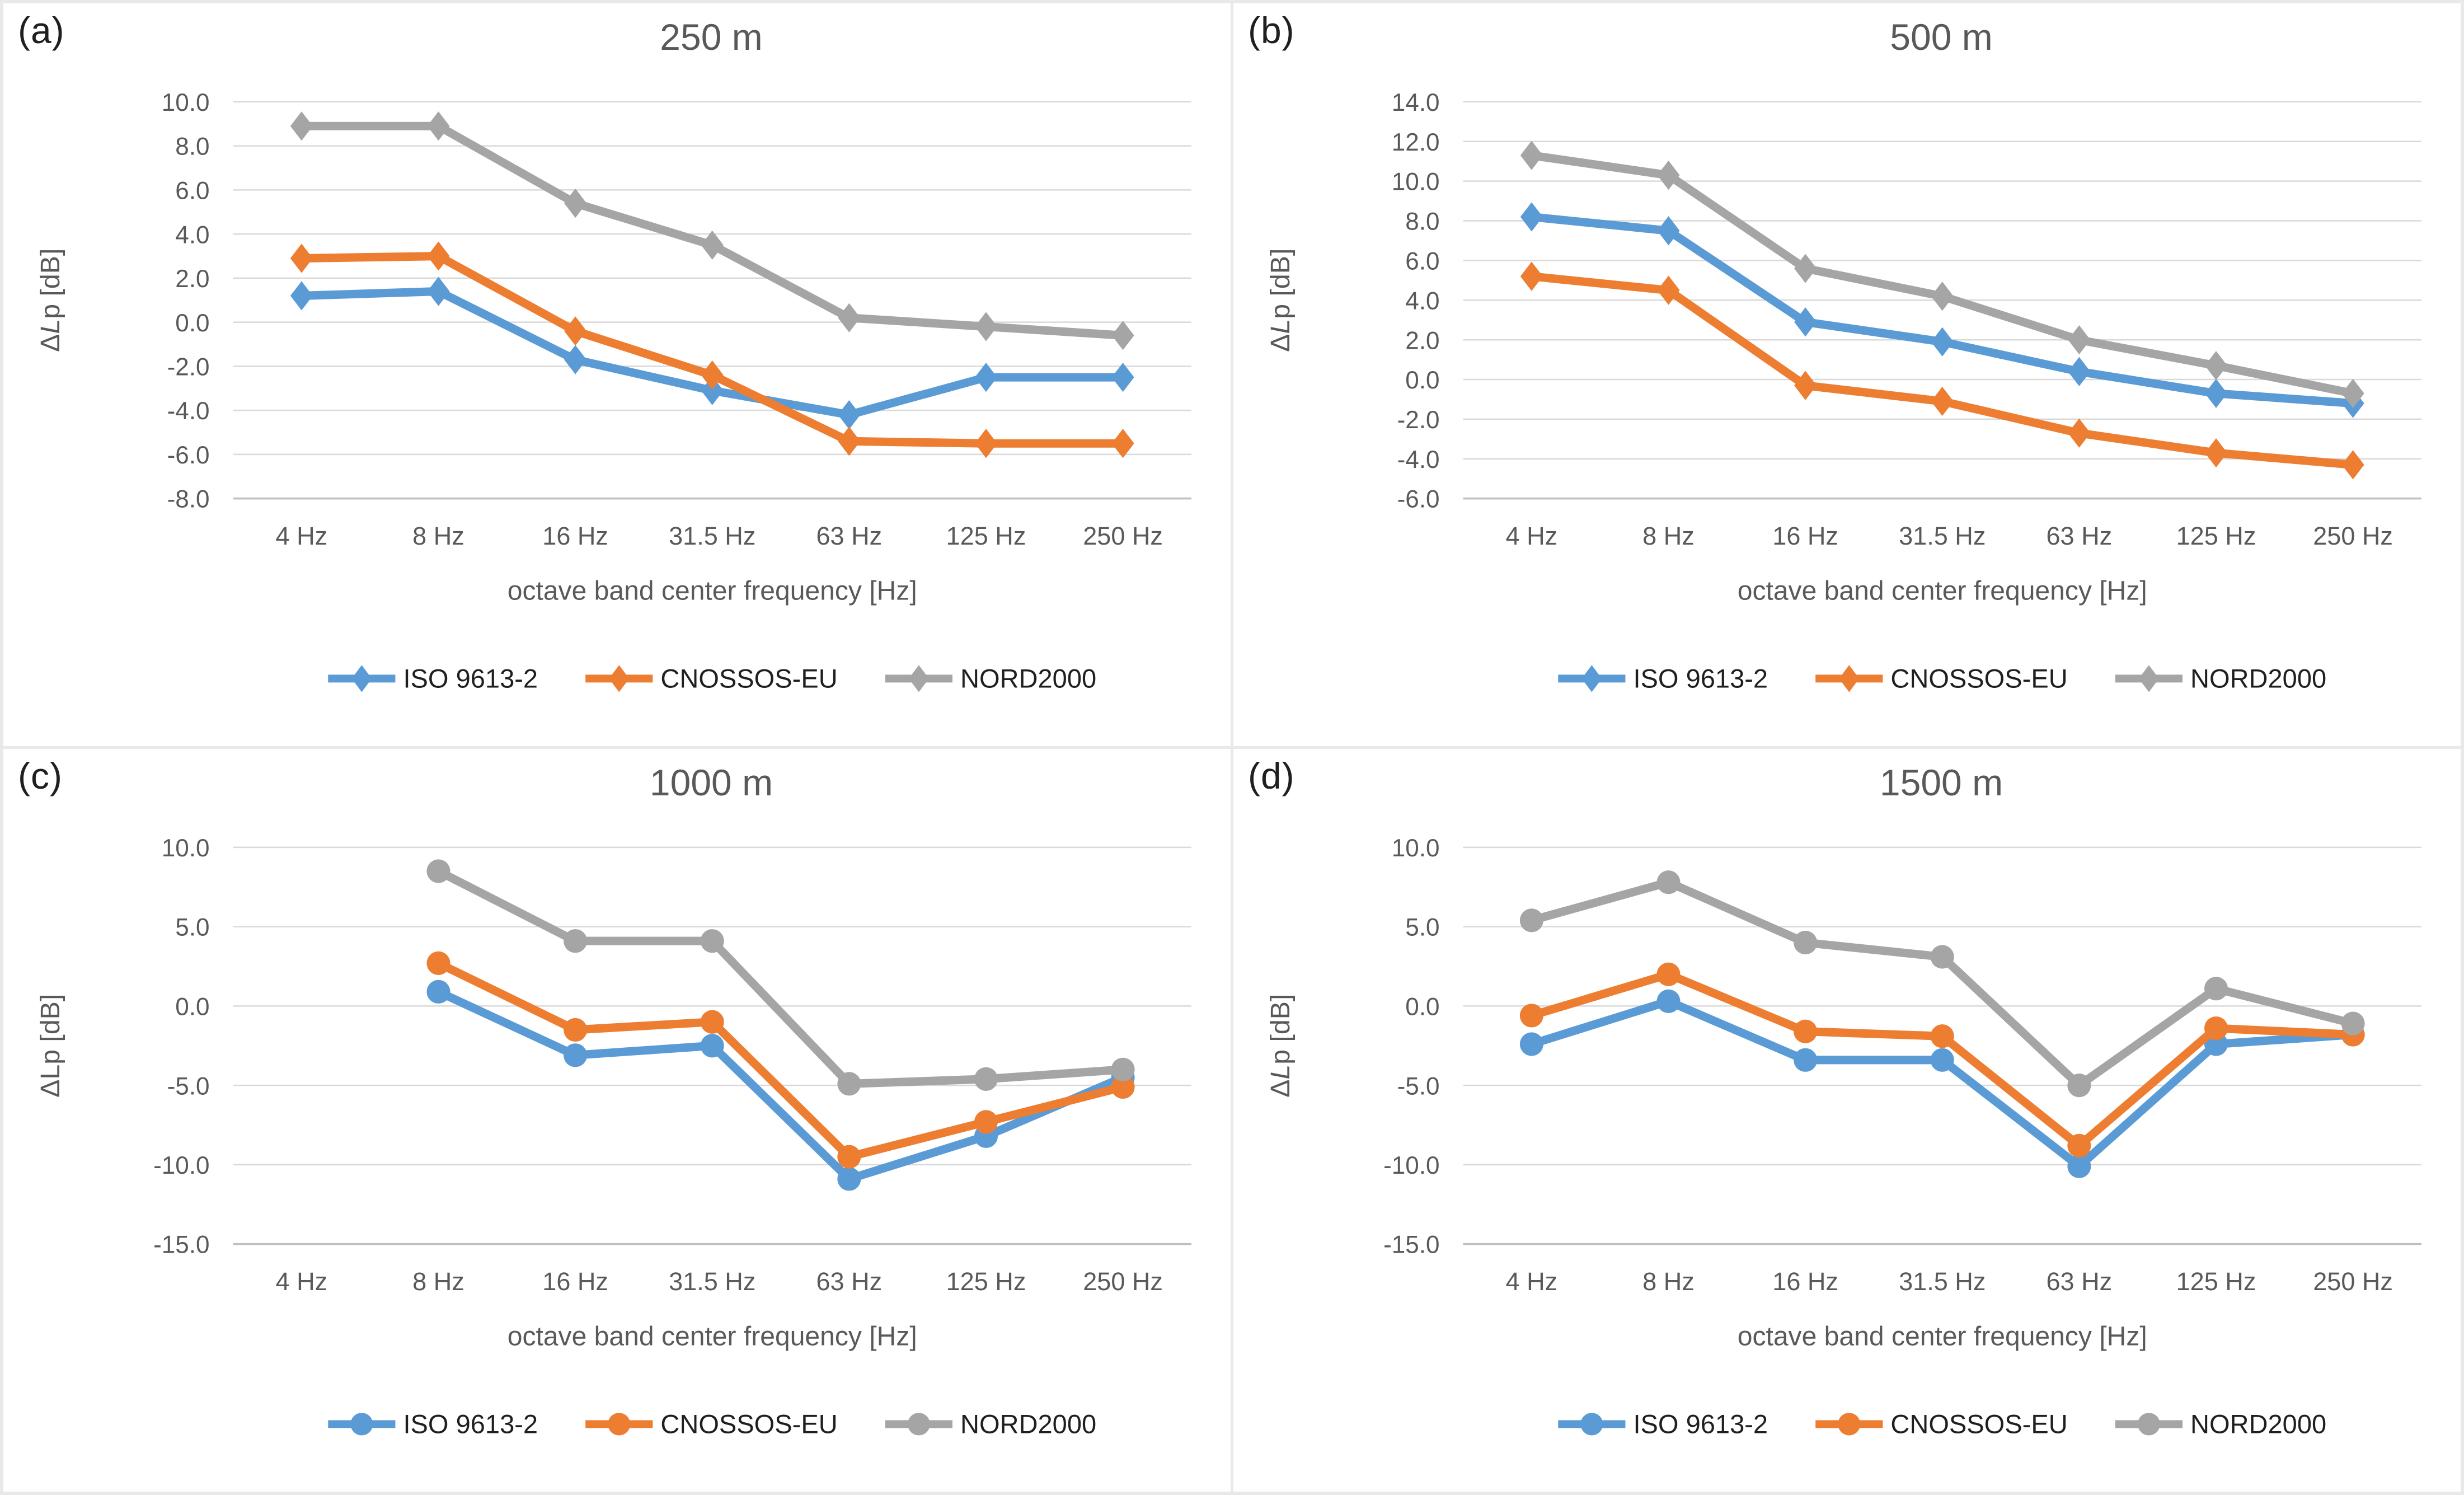  What do you see at coordinates (990, 678) in the screenshot?
I see `legend-item-NORD2000: NORD2000` at bounding box center [990, 678].